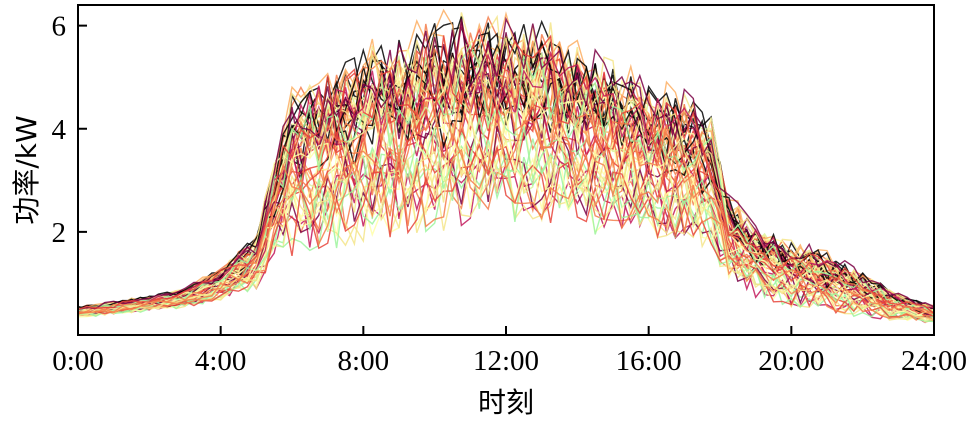  What do you see at coordinates (934, 361) in the screenshot?
I see `x-tick-label: 24:00` at bounding box center [934, 361].